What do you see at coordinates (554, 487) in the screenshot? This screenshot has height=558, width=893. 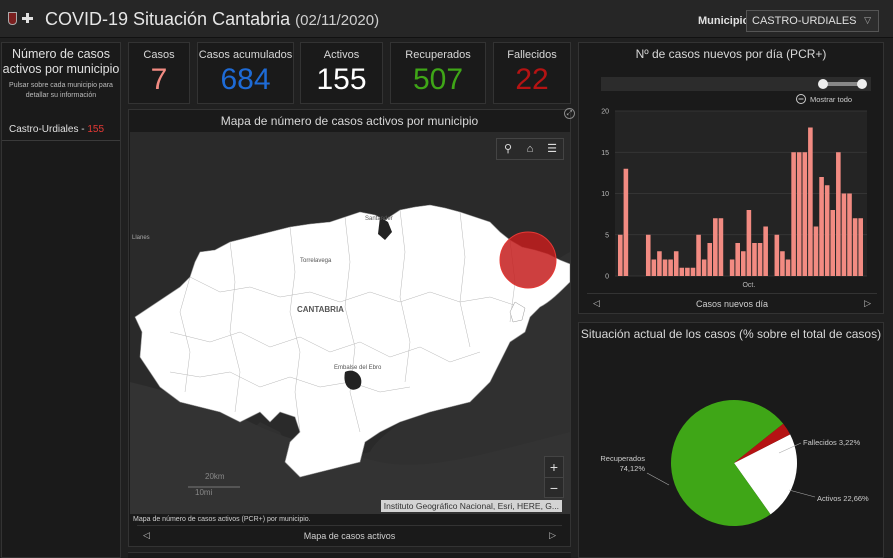 I see `zoom-out-button: −` at bounding box center [554, 487].